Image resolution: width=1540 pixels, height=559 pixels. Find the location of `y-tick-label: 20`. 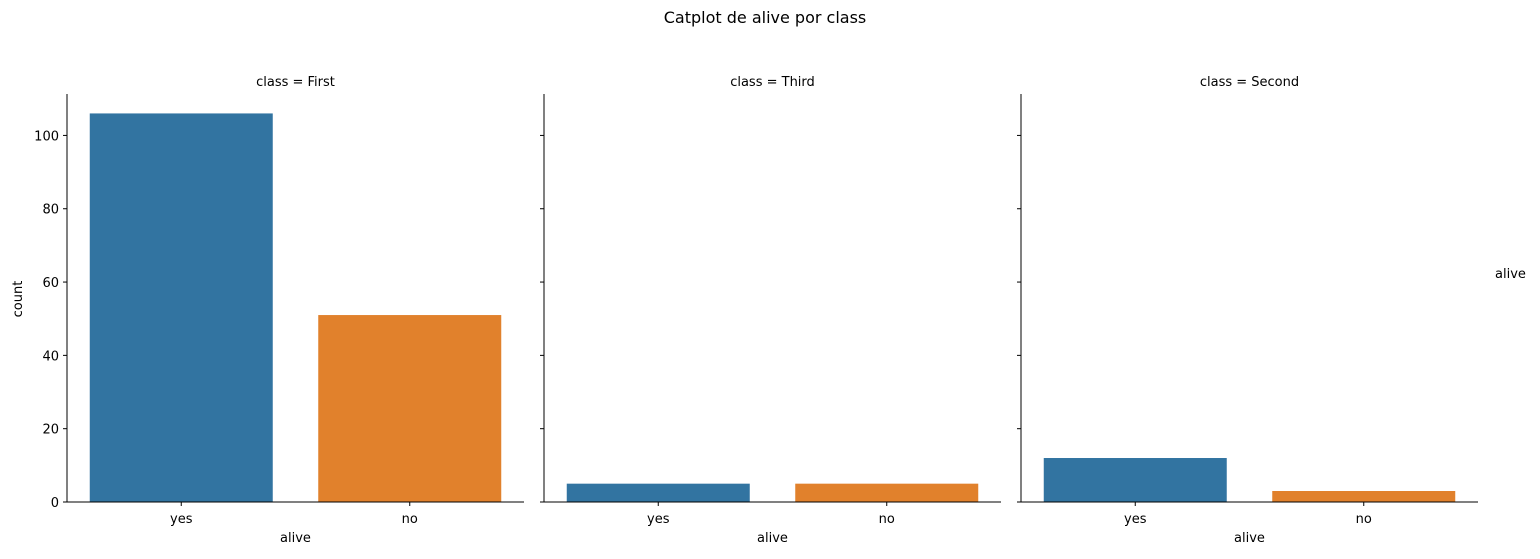

y-tick-label: 20 is located at coordinates (50, 430).